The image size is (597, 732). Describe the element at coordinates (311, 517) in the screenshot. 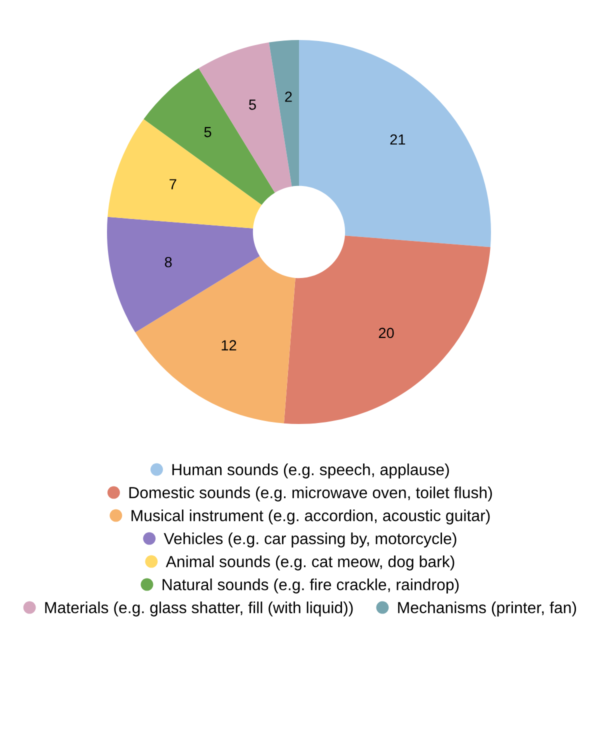

I see `legend-label: Musical instrument (e.g. accordion, acoustic guitar)` at that location.